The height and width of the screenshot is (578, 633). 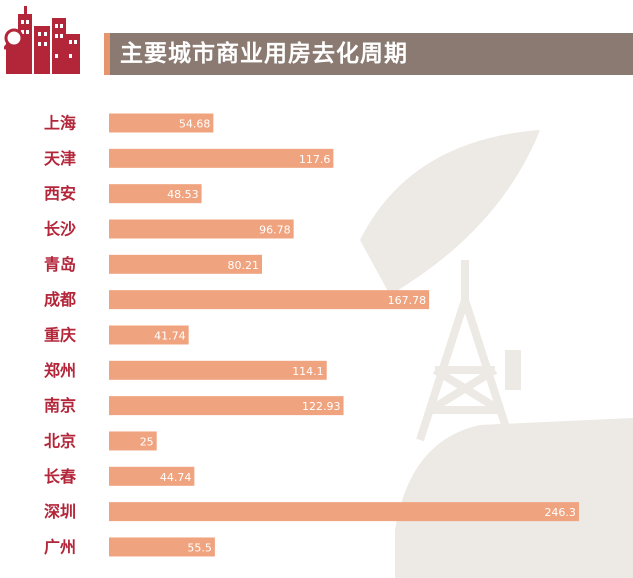 I want to click on value-label: 246.3, so click(x=560, y=512).